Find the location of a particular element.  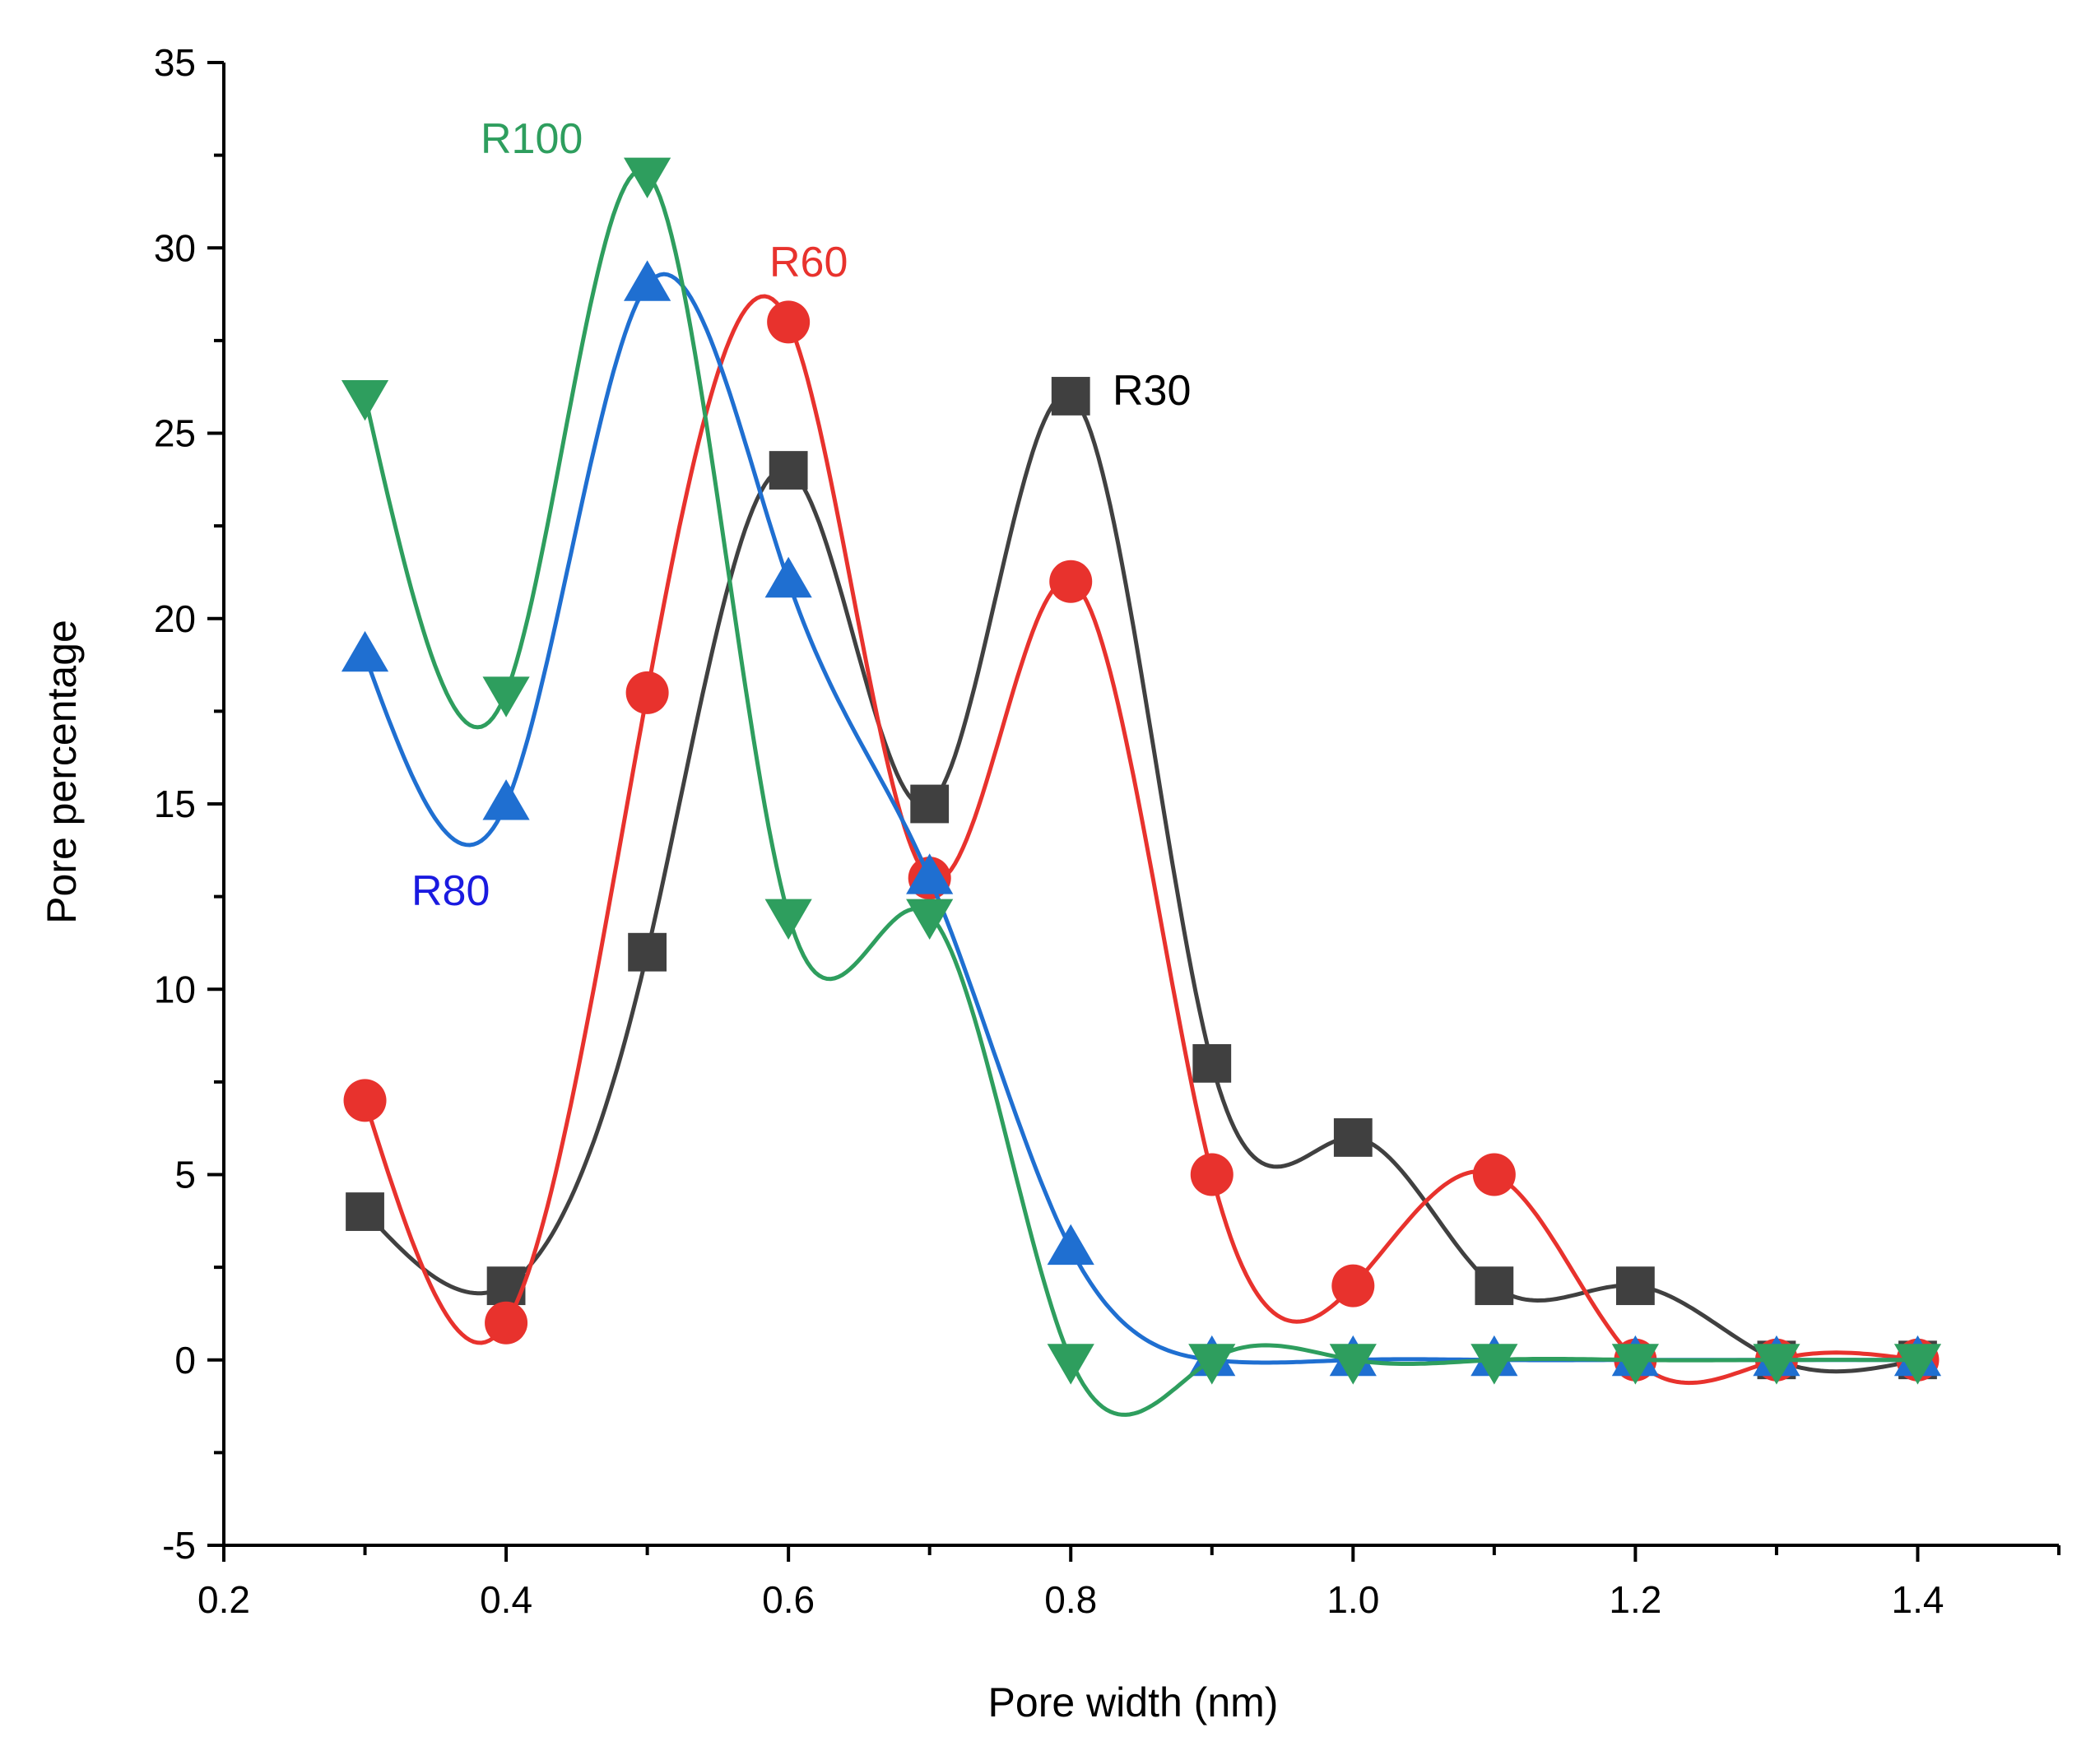

series-label-r80: R80 is located at coordinates (450, 891).